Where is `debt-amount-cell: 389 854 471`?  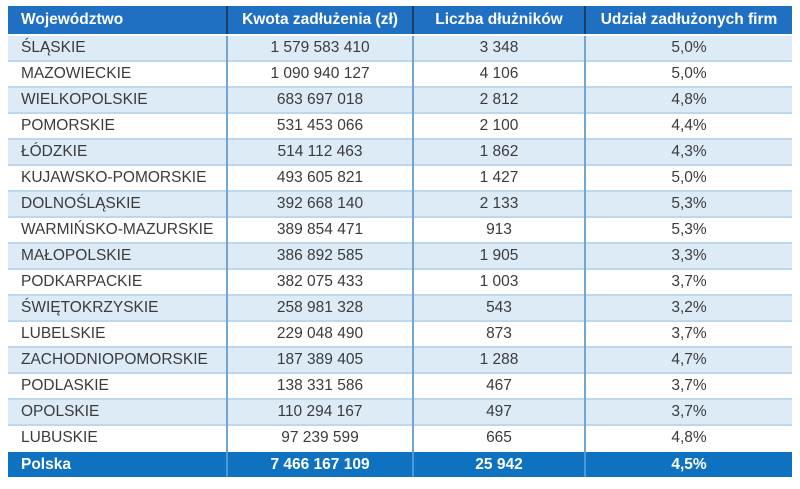 debt-amount-cell: 389 854 471 is located at coordinates (319, 229).